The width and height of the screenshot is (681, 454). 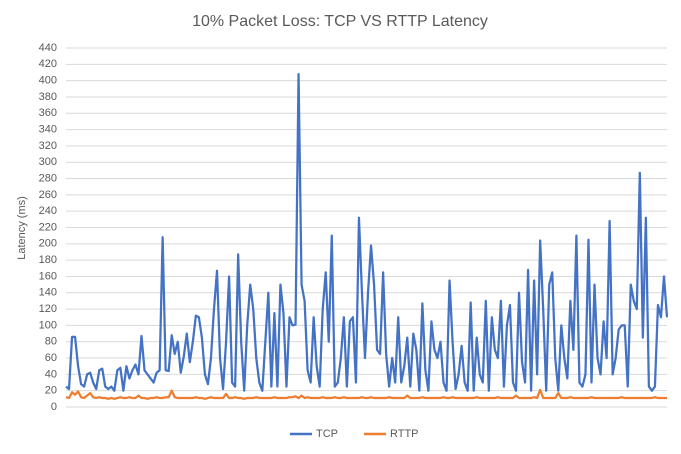 I want to click on y-tick-label: 420, so click(x=48, y=64).